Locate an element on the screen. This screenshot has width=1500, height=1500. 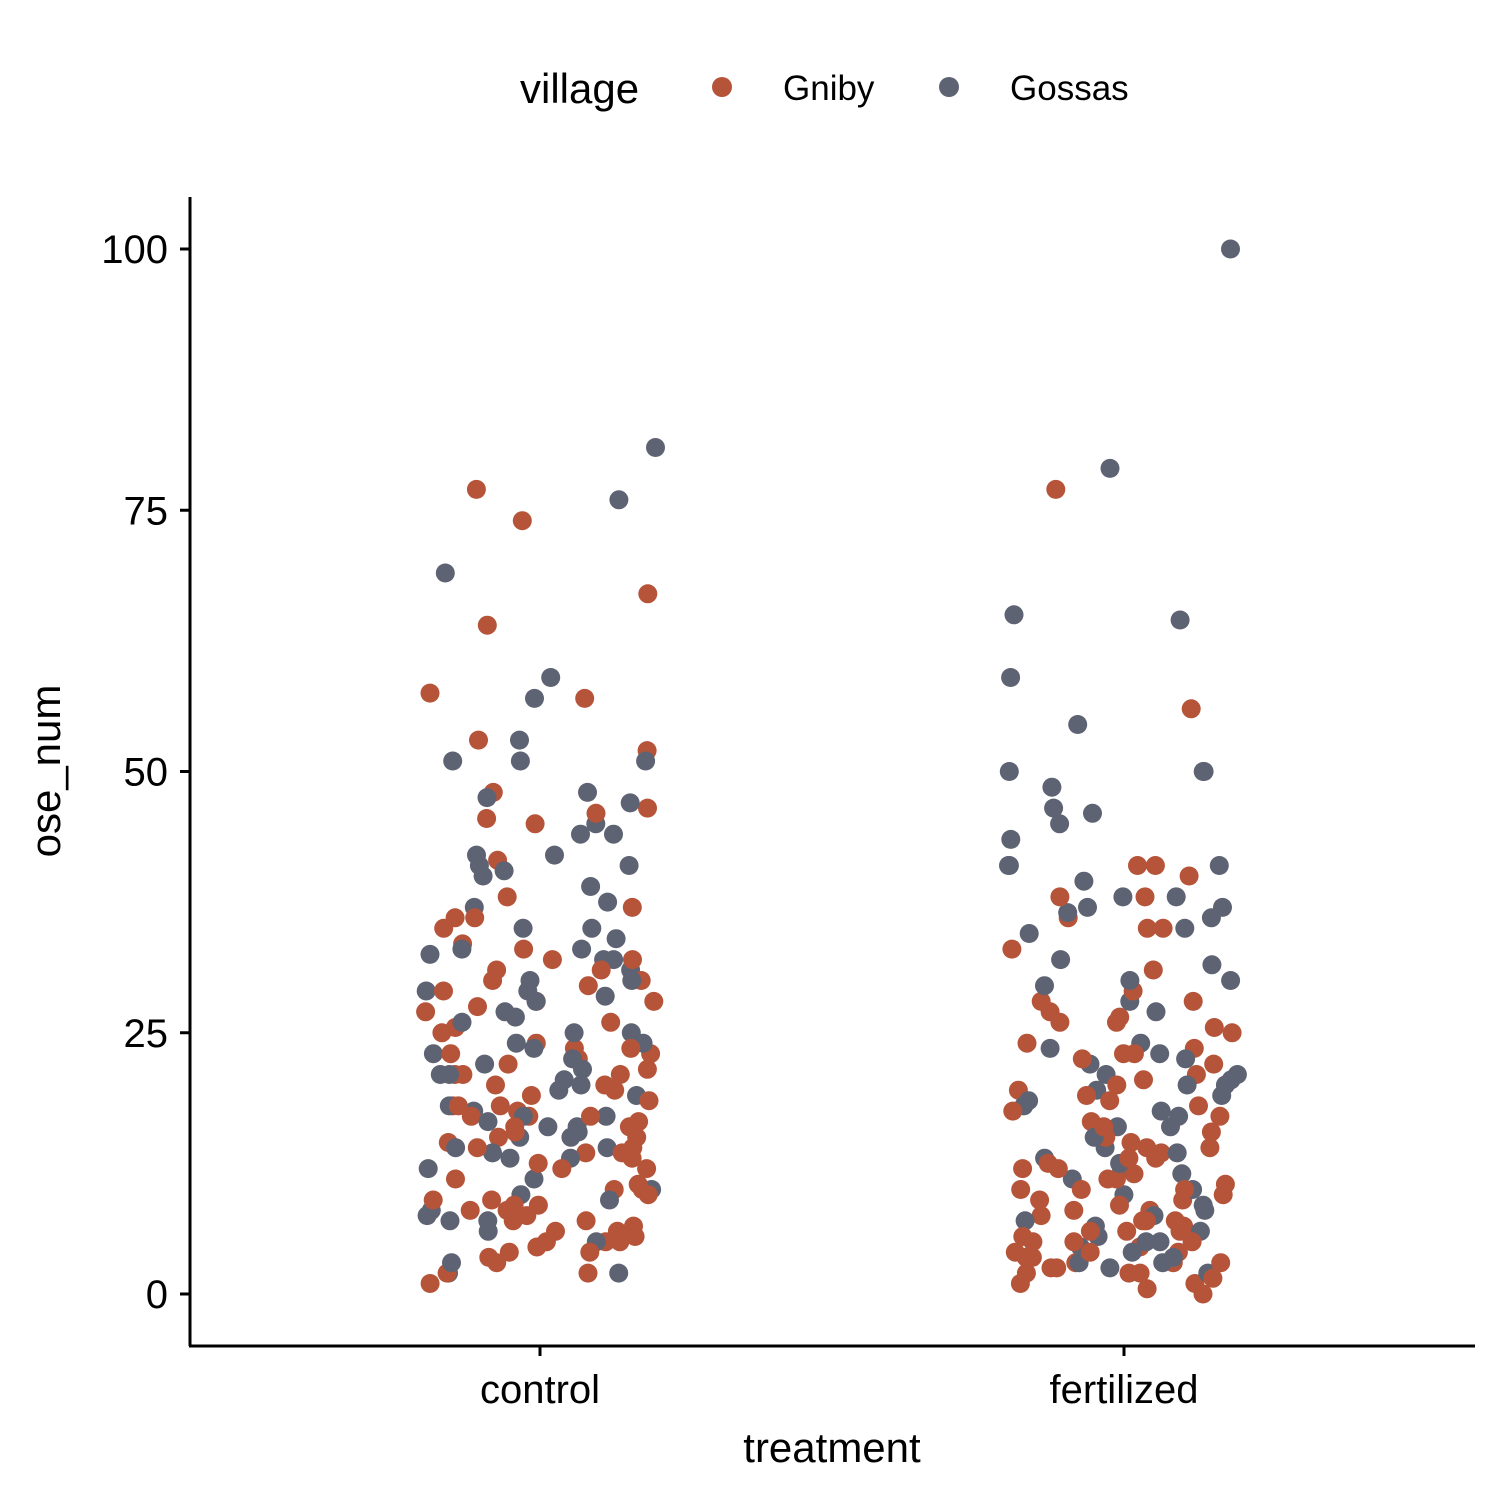
legend-label-gniby: Gniby is located at coordinates (829, 88).